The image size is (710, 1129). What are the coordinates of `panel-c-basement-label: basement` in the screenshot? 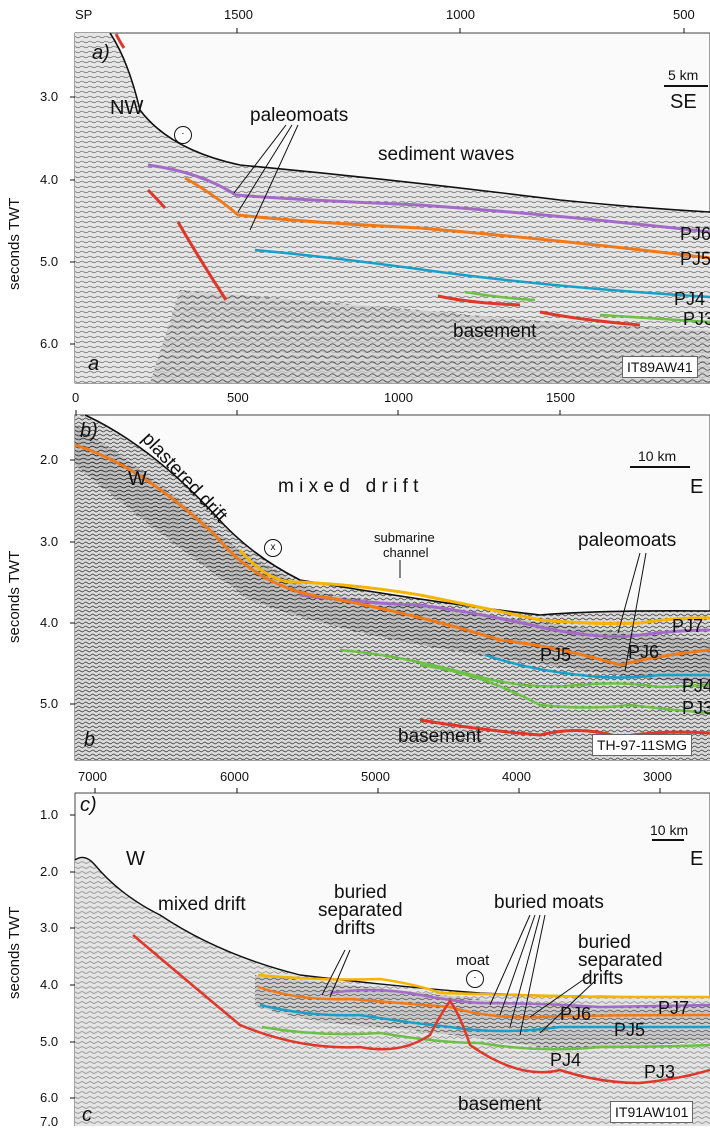 It's located at (500, 1104).